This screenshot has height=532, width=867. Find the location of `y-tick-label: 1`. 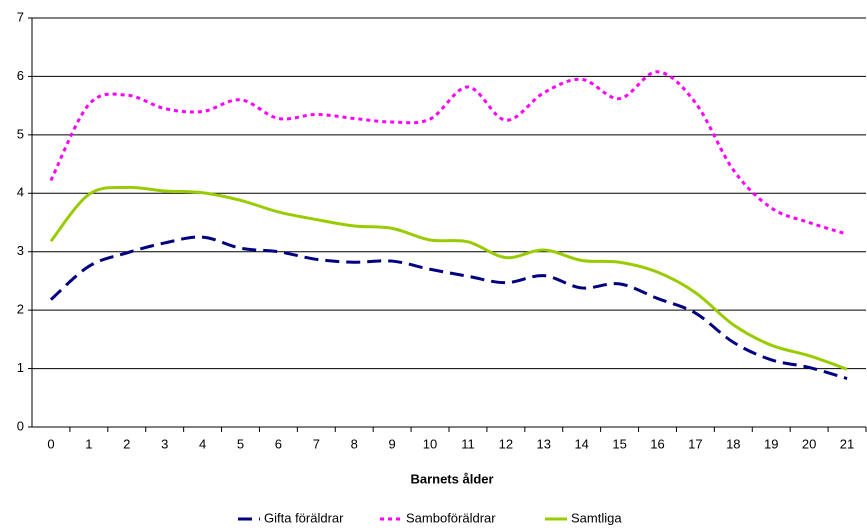

y-tick-label: 1 is located at coordinates (20, 367).